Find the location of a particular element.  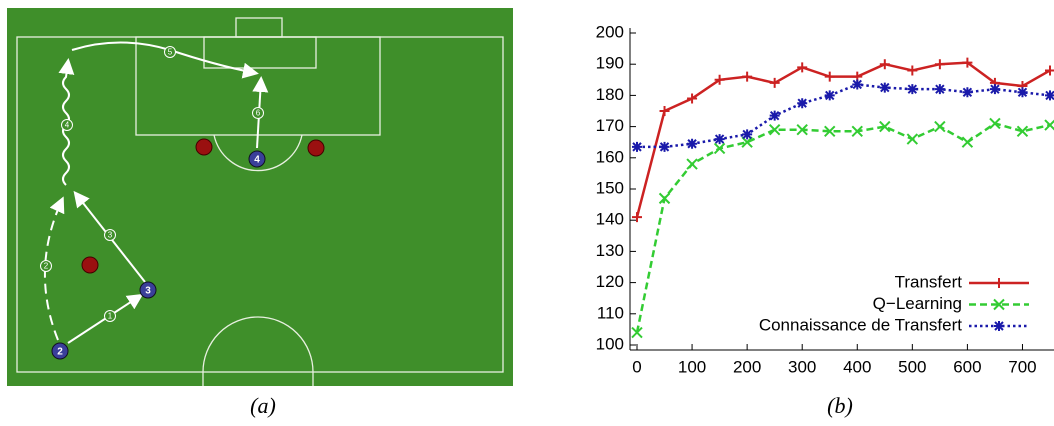

y-tick-label: 130 is located at coordinates (610, 250).